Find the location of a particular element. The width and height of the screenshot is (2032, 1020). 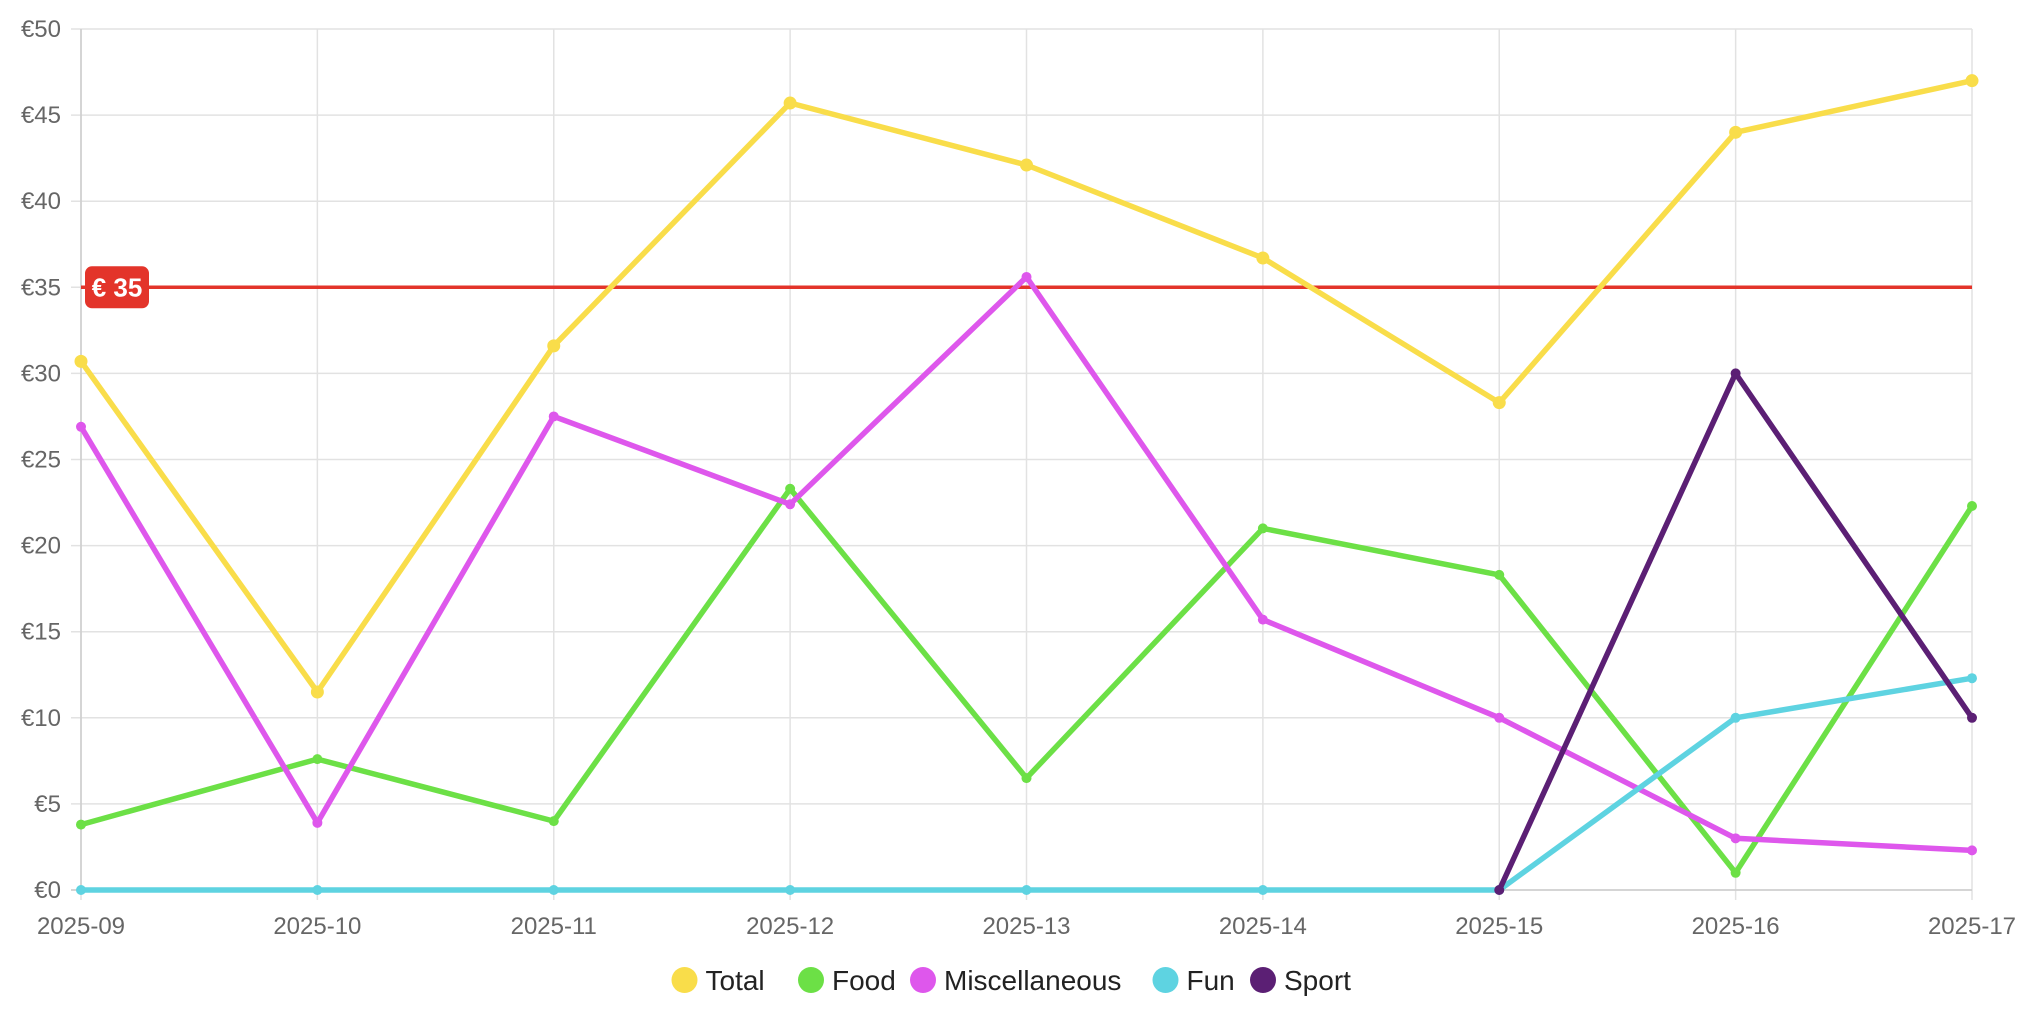

legend-label: Sport is located at coordinates (1317, 980).